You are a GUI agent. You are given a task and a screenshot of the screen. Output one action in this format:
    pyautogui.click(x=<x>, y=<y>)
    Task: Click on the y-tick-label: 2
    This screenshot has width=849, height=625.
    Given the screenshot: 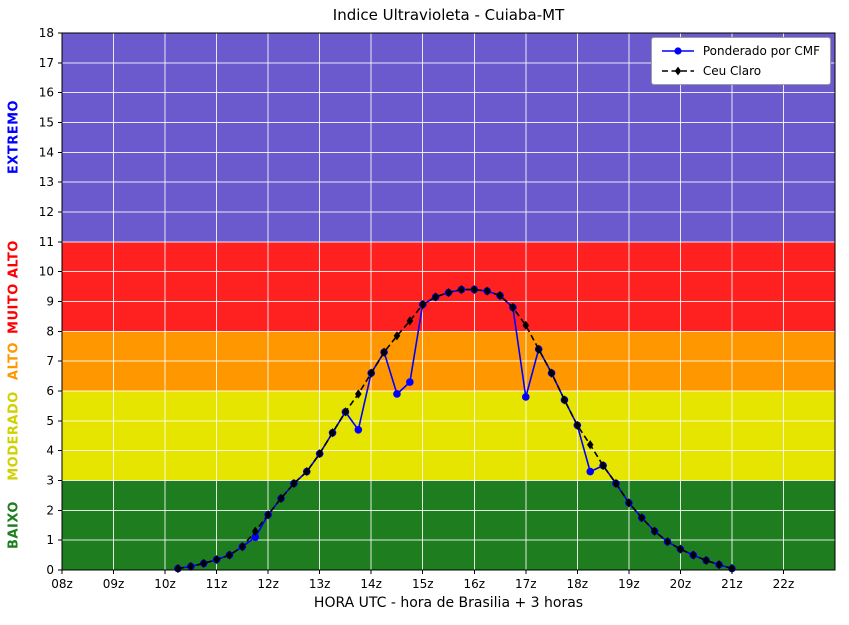 What is the action you would take?
    pyautogui.click(x=50, y=510)
    